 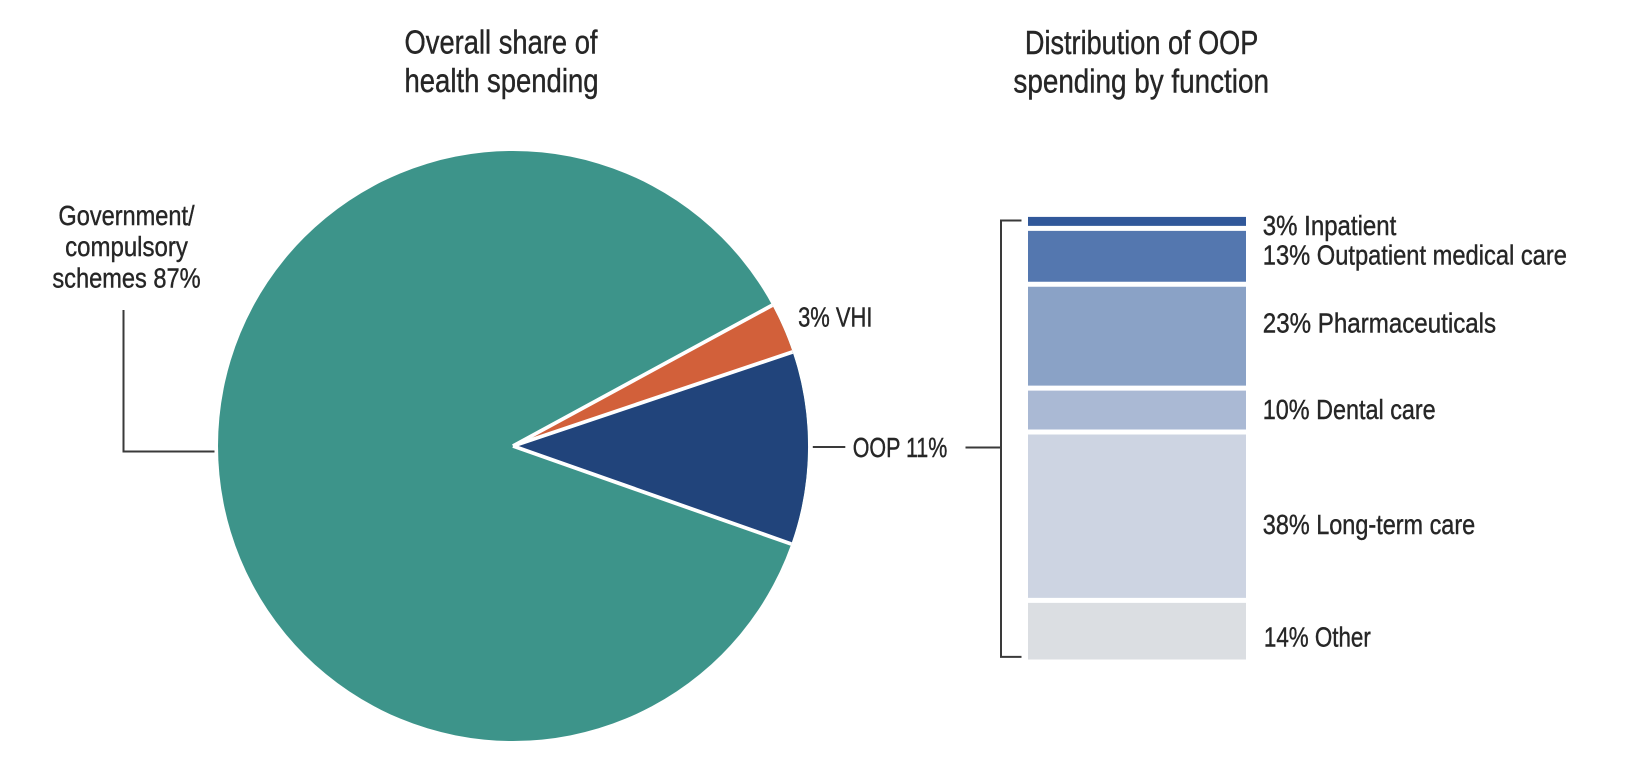 I want to click on svg-text: 13% Outpatient medical care, so click(x=1415, y=255).